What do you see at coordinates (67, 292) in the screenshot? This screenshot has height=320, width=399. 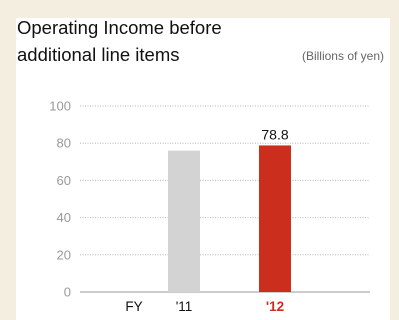 I see `y-tick-label: 0` at bounding box center [67, 292].